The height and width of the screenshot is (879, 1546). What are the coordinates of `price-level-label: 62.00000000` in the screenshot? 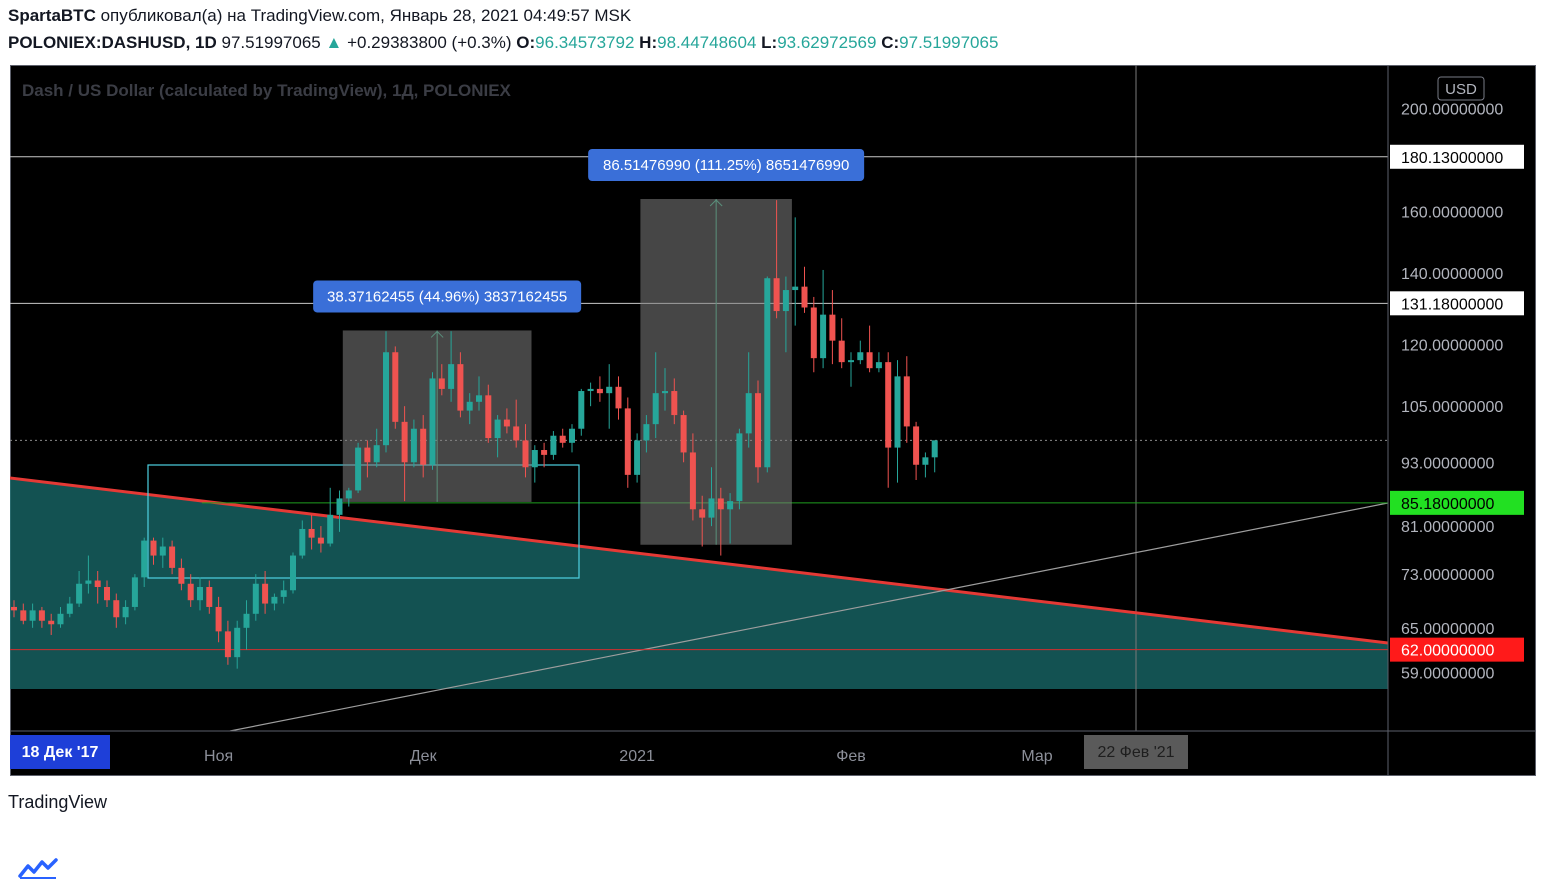 It's located at (1448, 651).